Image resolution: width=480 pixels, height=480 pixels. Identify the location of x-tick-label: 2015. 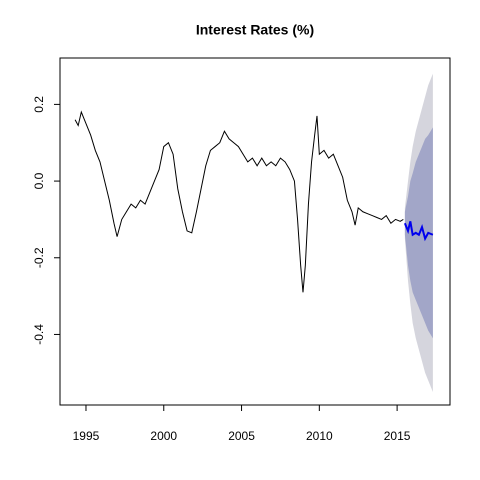
(397, 436).